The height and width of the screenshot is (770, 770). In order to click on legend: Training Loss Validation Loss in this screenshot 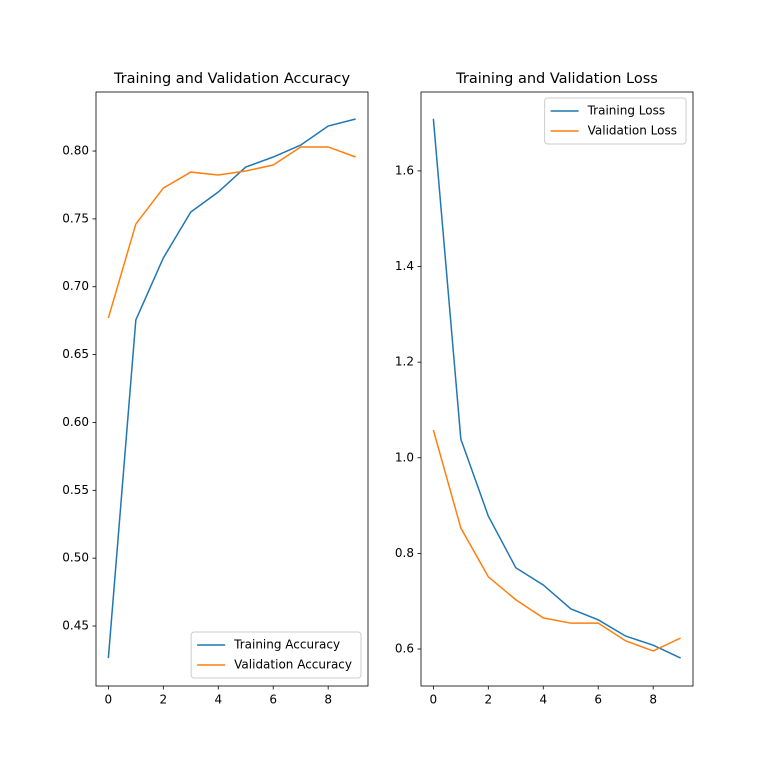, I will do `click(615, 121)`.